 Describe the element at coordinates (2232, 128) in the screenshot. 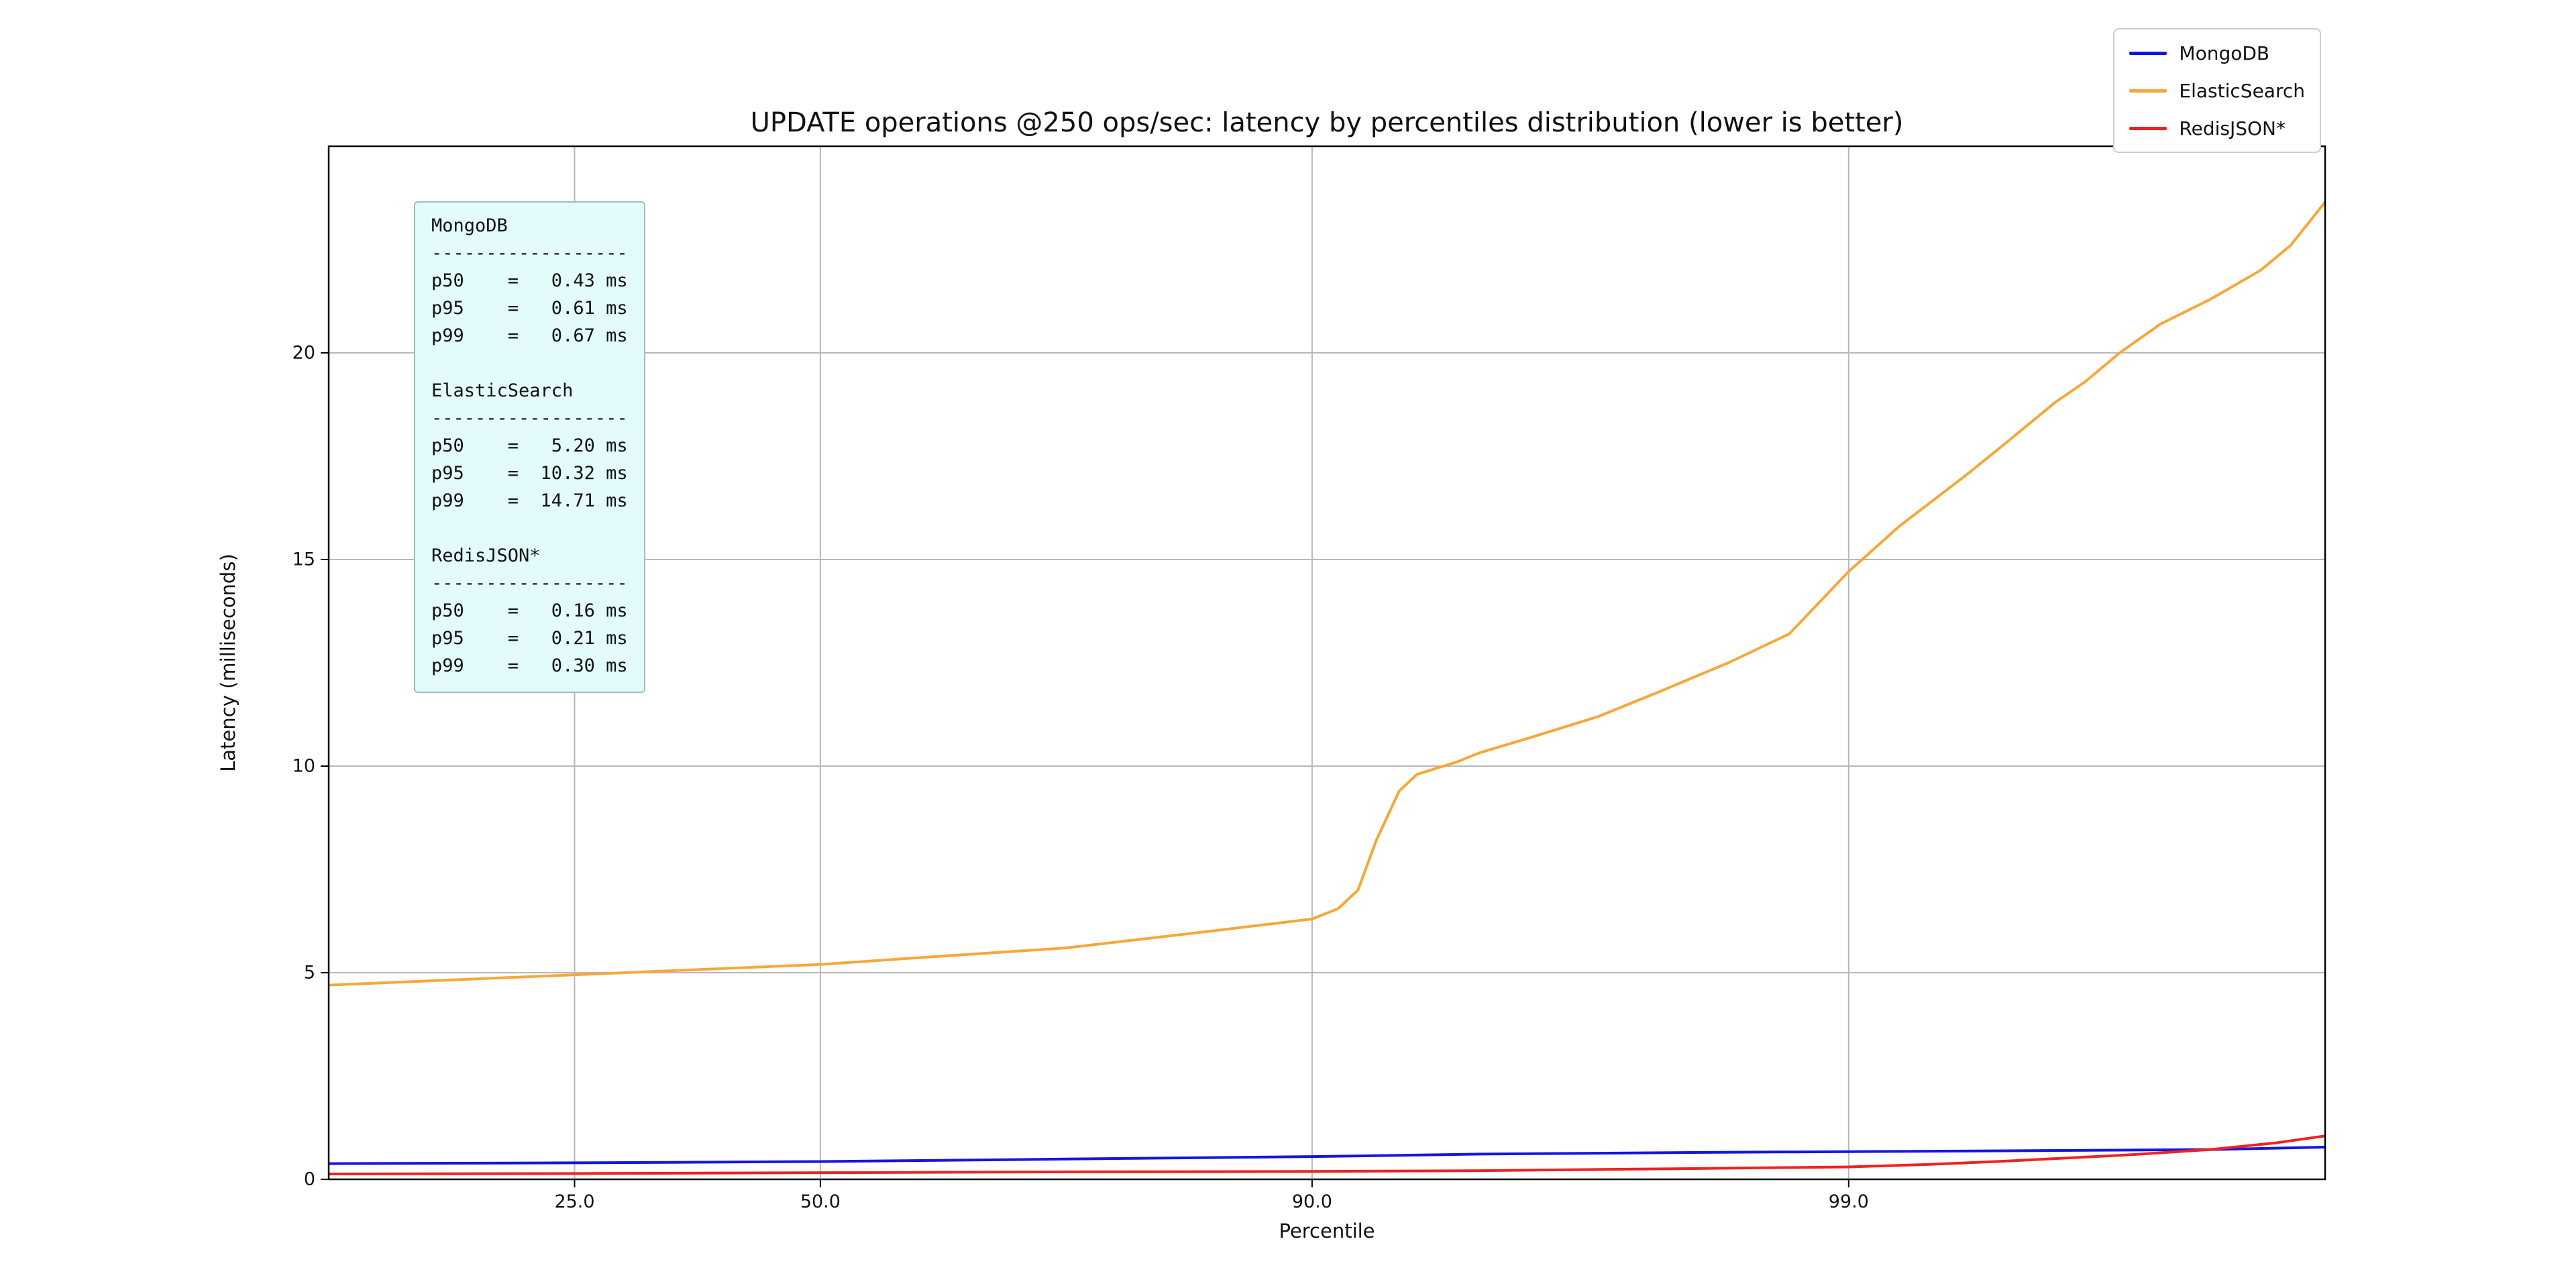

I see `legend-label: RedisJSON*` at that location.